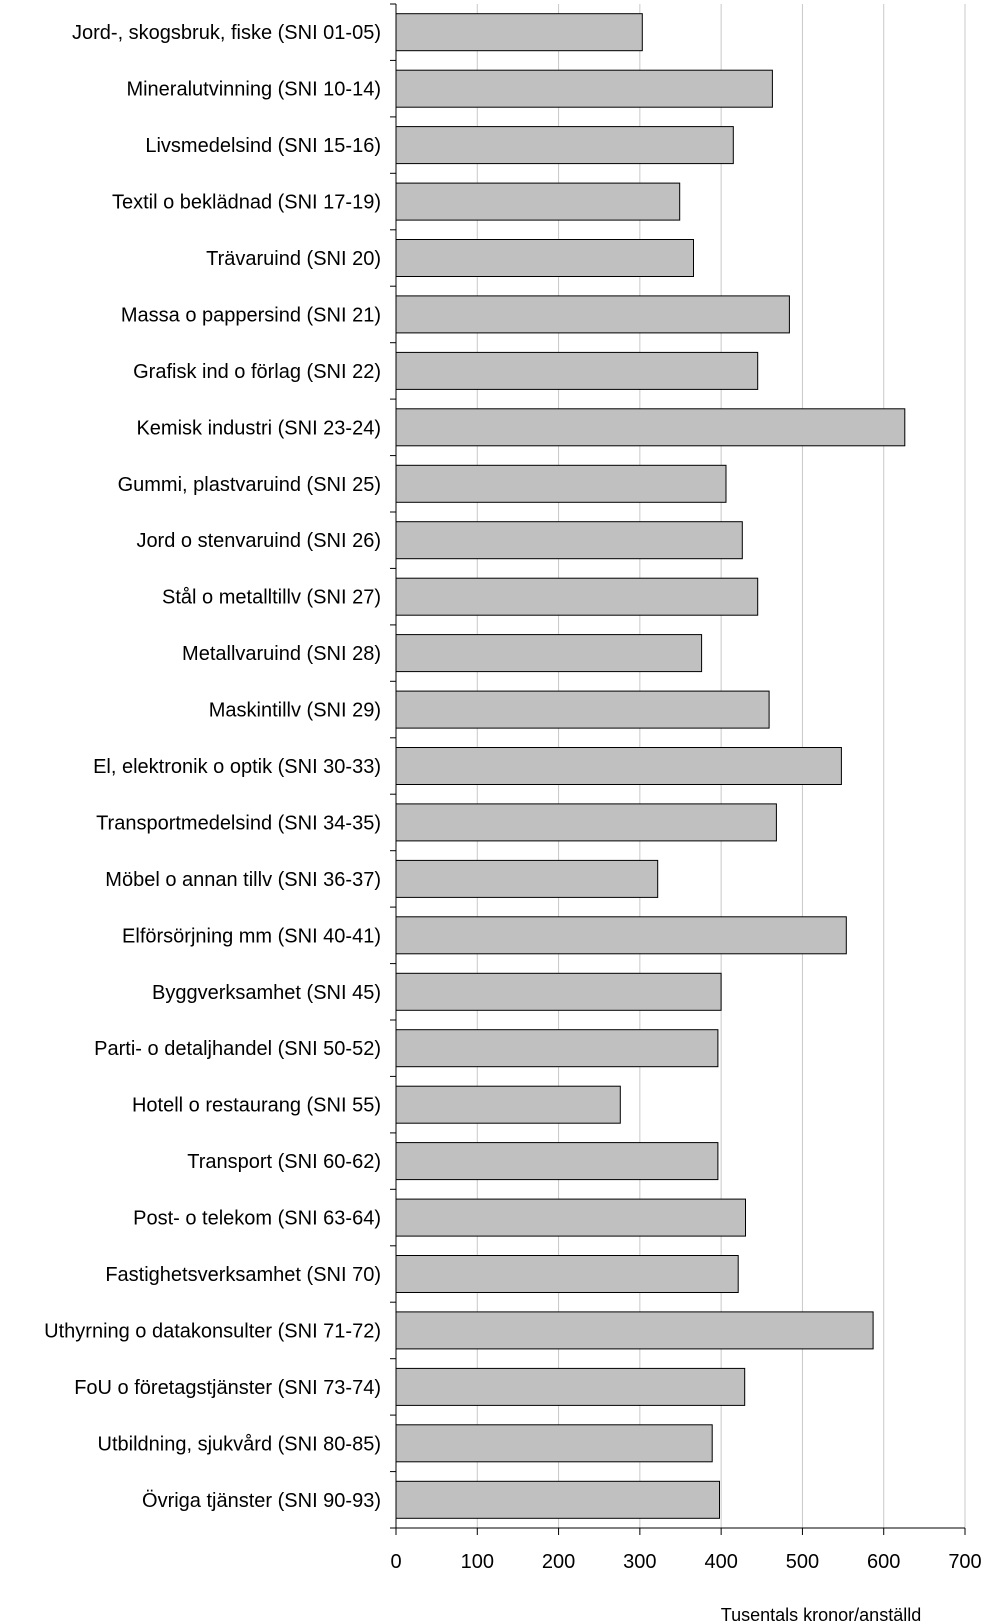 Image resolution: width=995 pixels, height=1623 pixels. Describe the element at coordinates (251, 936) in the screenshot. I see `category-label-16: Elförsörjning mm (SNI 40-41)` at that location.